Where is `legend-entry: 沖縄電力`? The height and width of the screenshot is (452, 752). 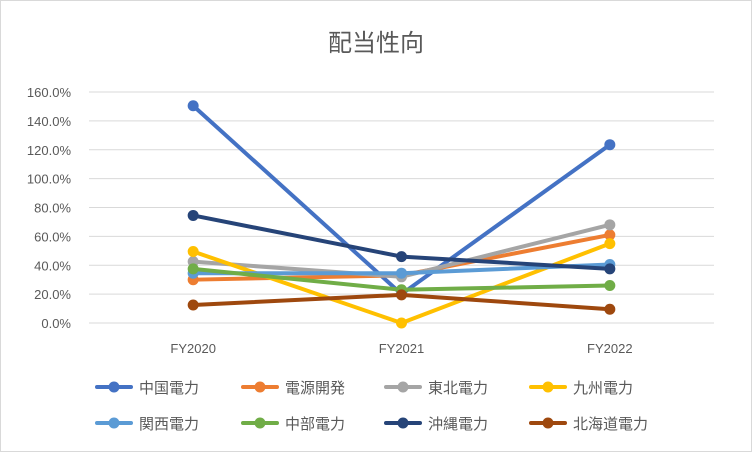 legend-entry: 沖縄電力 is located at coordinates (436, 424).